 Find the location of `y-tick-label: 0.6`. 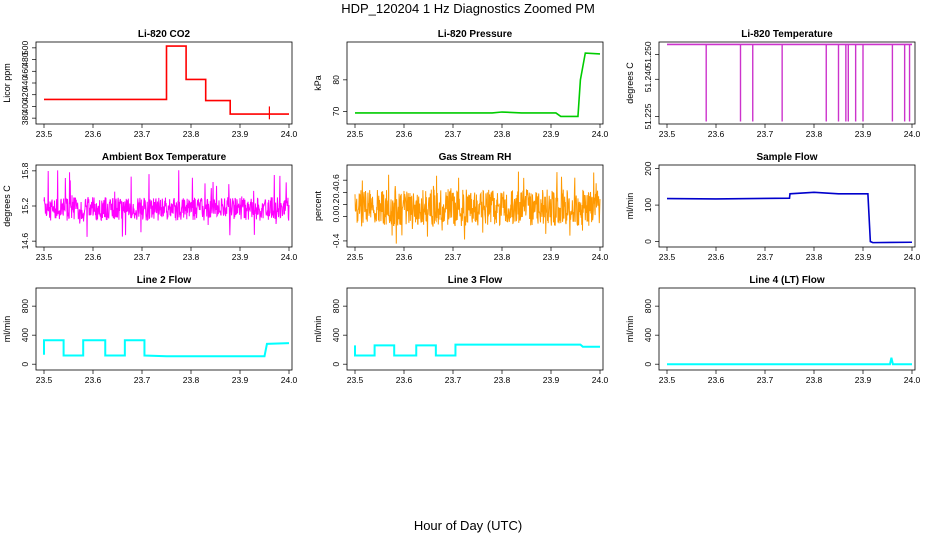

y-tick-label: 0.6 is located at coordinates (336, 180).